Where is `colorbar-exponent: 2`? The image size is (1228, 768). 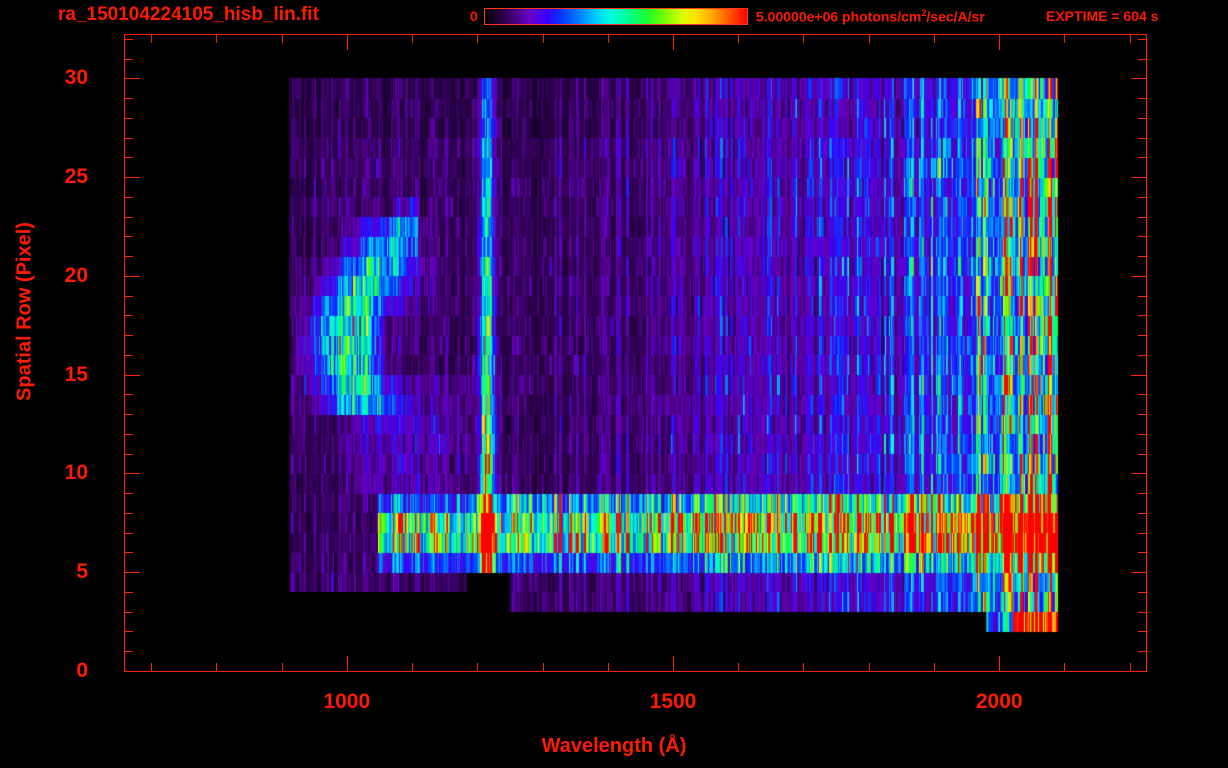 colorbar-exponent: 2 is located at coordinates (924, 13).